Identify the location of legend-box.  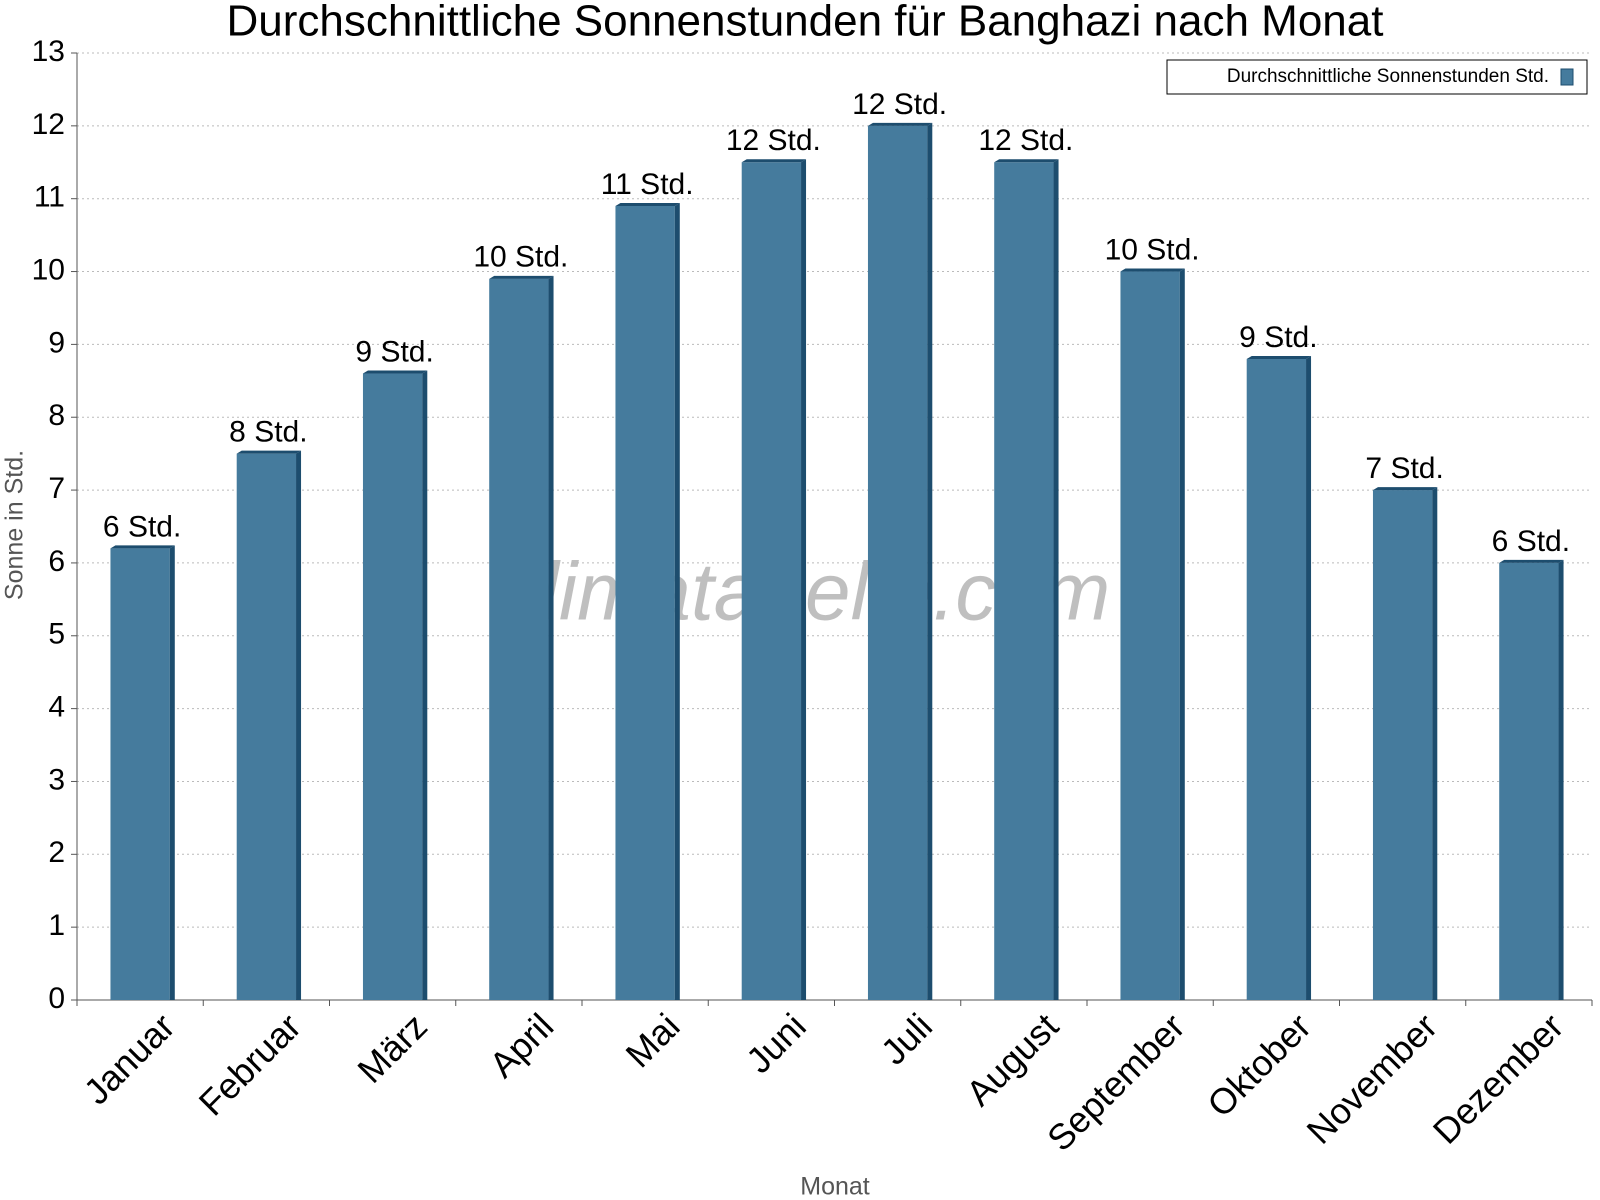
(1377, 77).